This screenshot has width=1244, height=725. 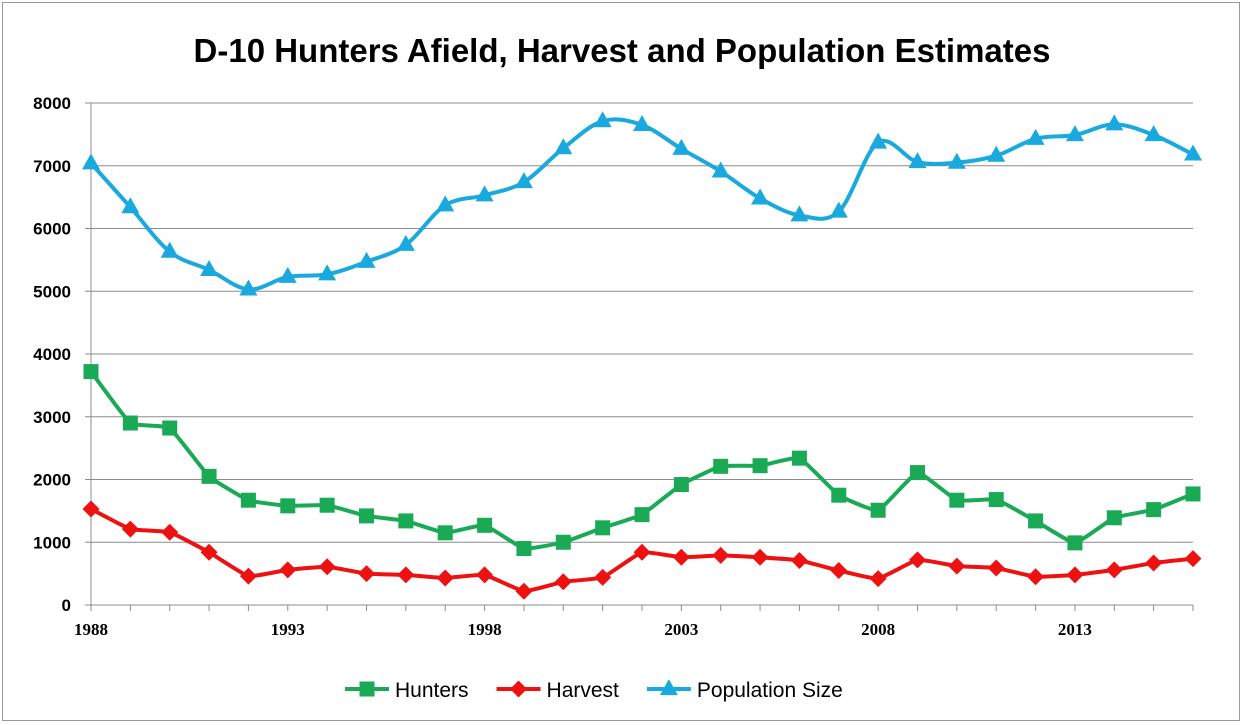 I want to click on y-tick-label: 5000, so click(x=52, y=291).